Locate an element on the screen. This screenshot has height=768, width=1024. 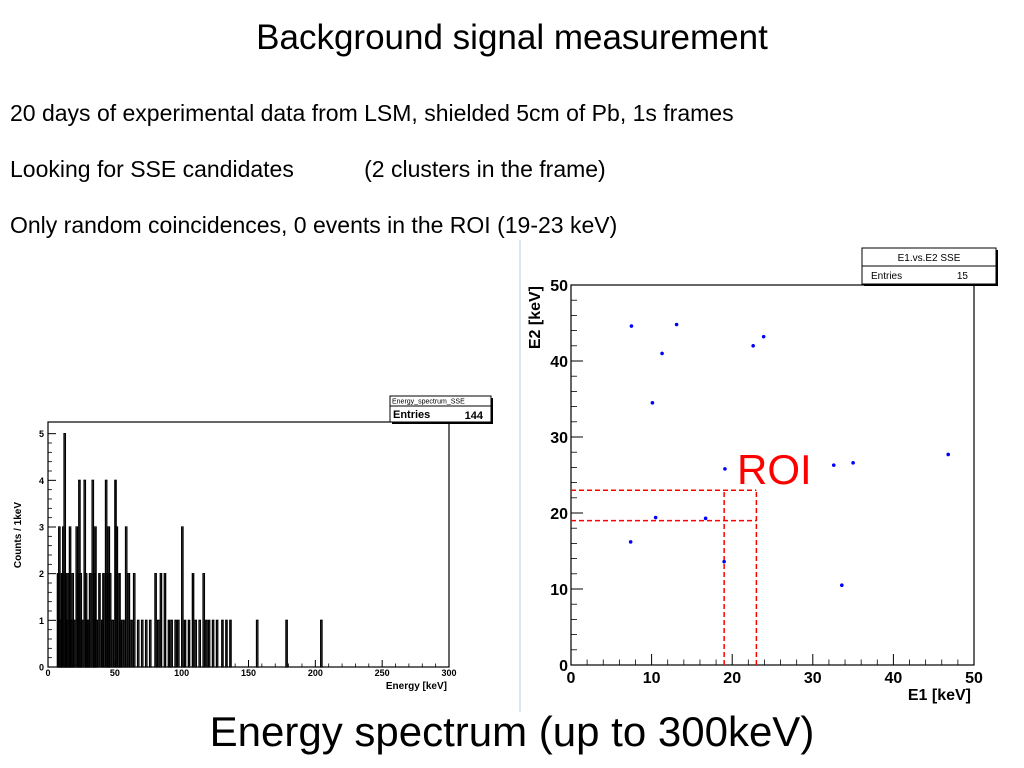
roi-lines is located at coordinates (664, 577).